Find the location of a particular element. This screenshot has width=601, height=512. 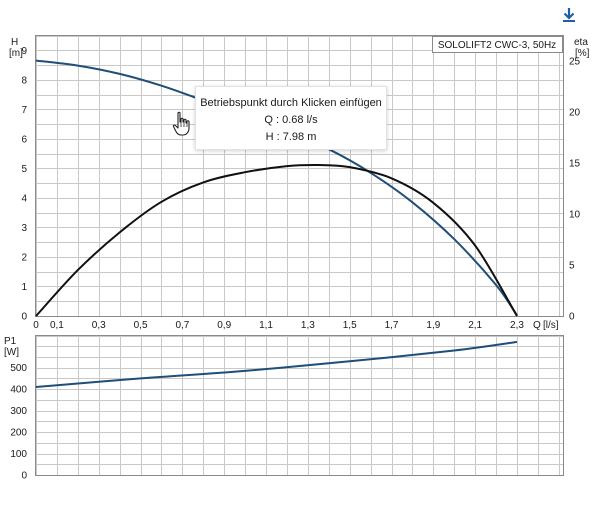

y-tick-label: 7 is located at coordinates (24, 110).